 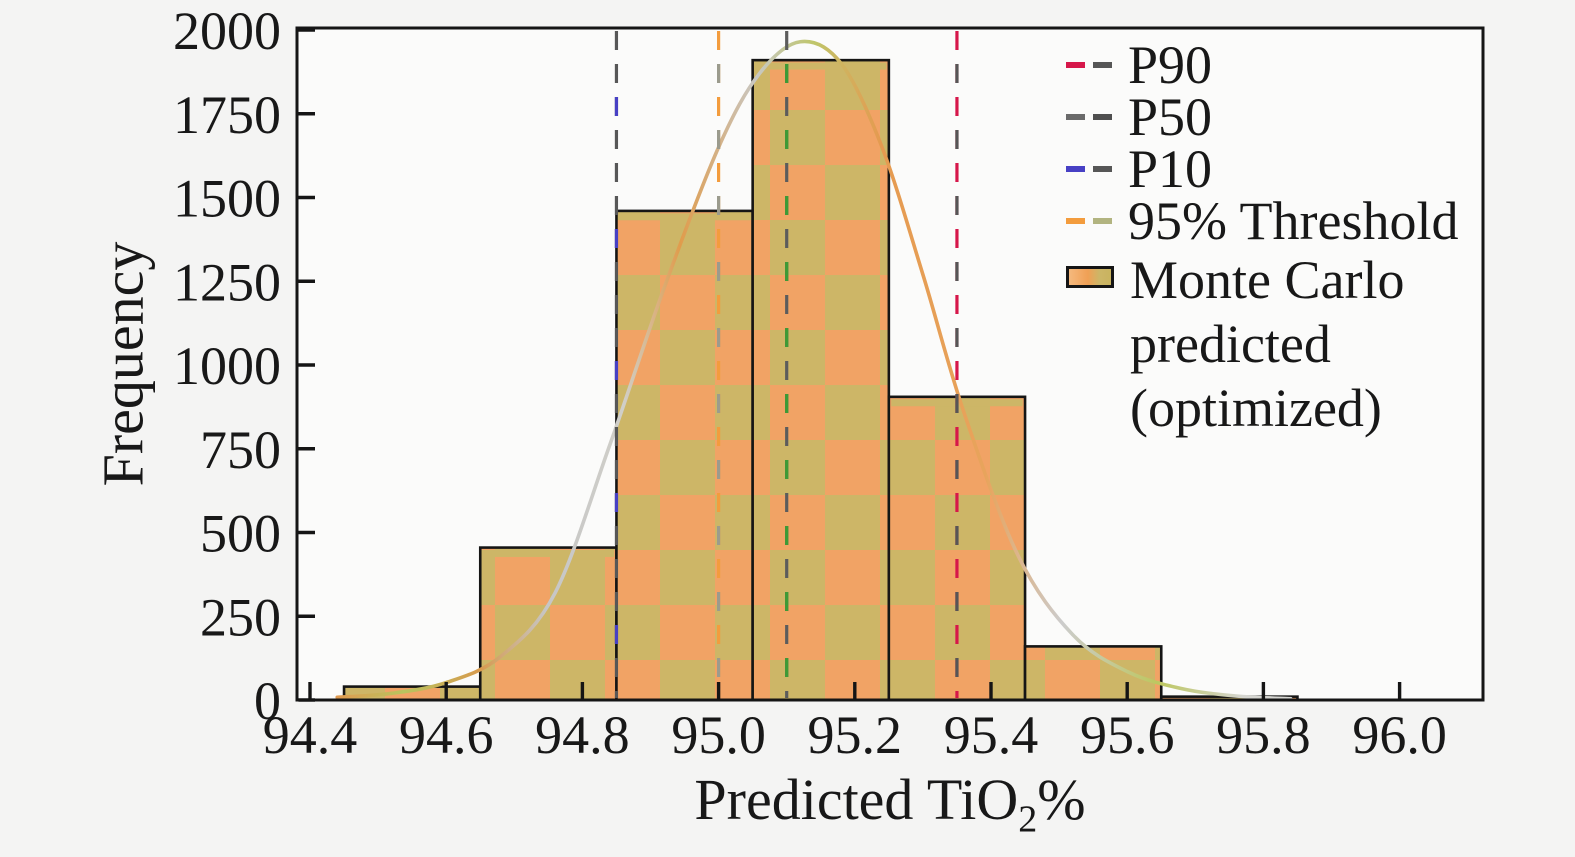 What do you see at coordinates (1263, 735) in the screenshot?
I see `x-tick-label: 95.8` at bounding box center [1263, 735].